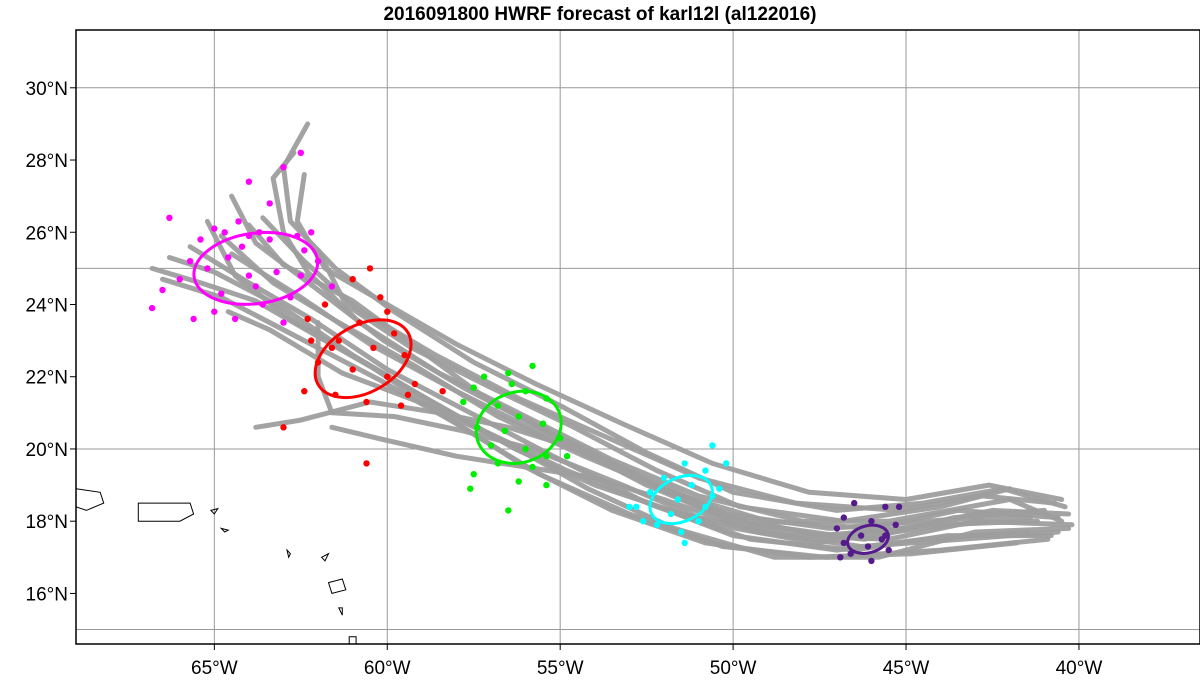 Image resolution: width=1200 pixels, height=685 pixels. Describe the element at coordinates (47, 522) in the screenshot. I see `lat-tick-label: 18°N` at that location.